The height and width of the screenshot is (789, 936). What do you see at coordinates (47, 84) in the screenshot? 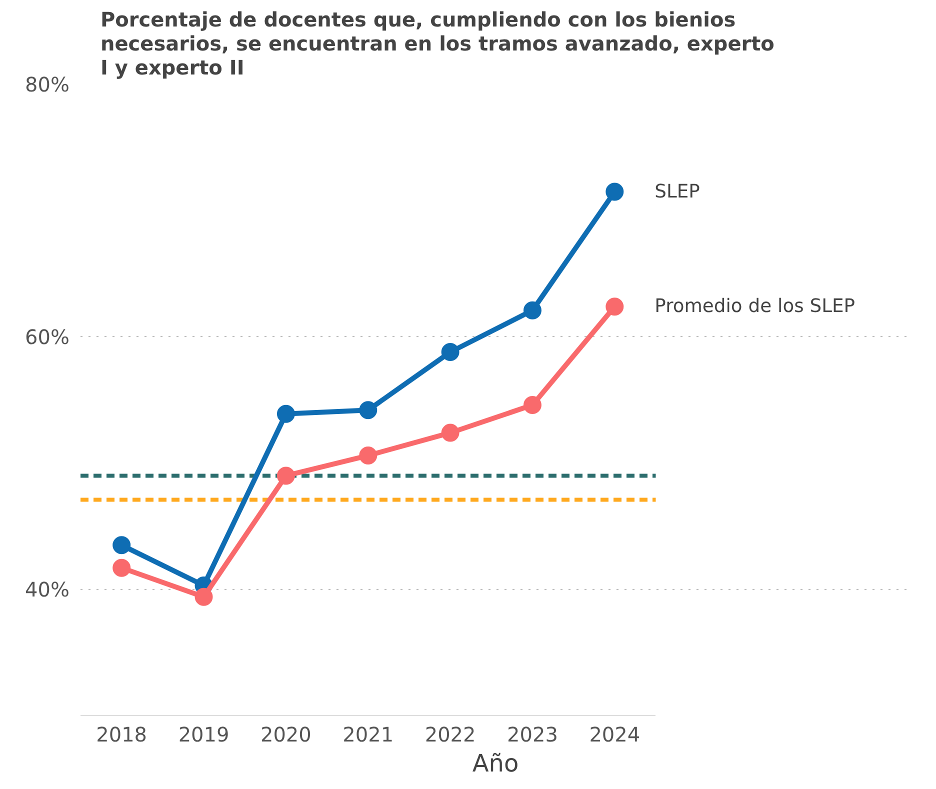
I see `y-tick-label: 80%` at bounding box center [47, 84].